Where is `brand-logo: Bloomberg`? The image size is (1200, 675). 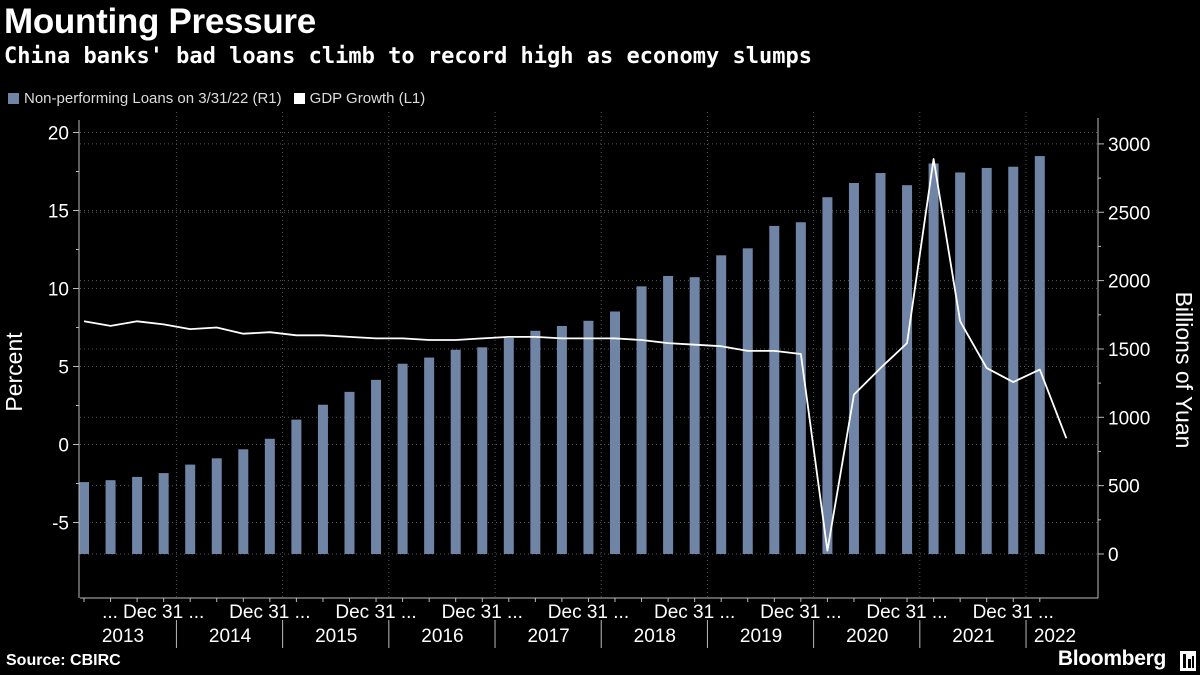
brand-logo: Bloomberg is located at coordinates (1111, 658).